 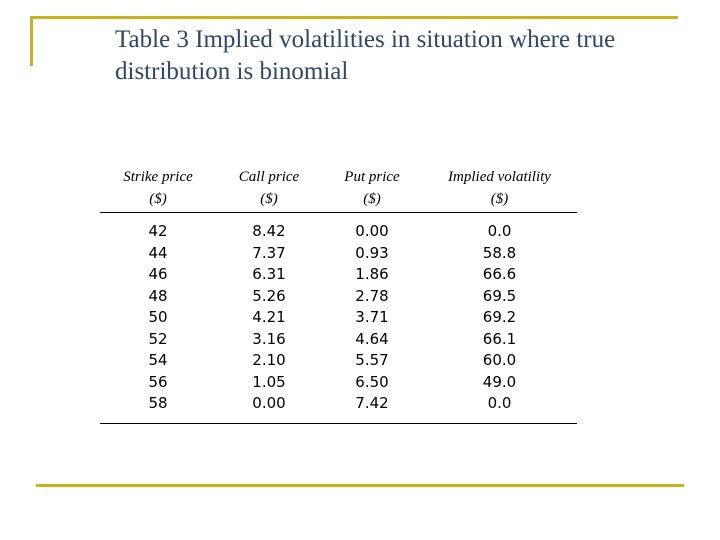 What do you see at coordinates (158, 360) in the screenshot?
I see `cell-strike: 54` at bounding box center [158, 360].